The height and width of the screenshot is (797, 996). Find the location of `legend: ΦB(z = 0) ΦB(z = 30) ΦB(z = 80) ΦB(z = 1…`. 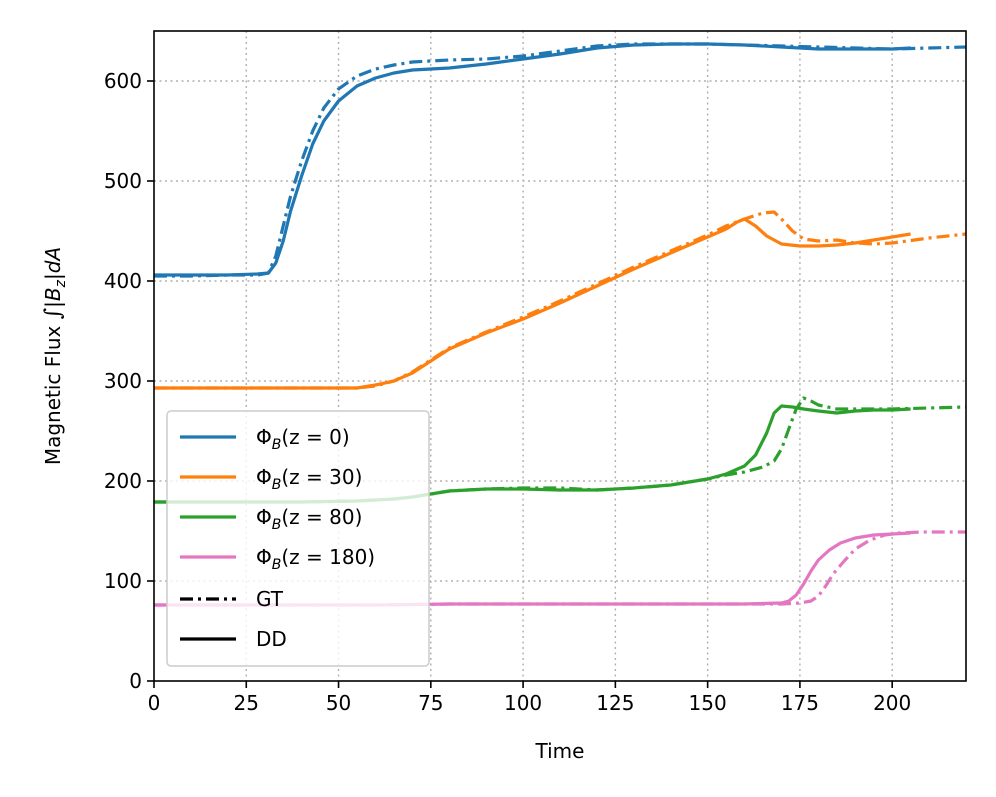

legend: ΦB(z = 0) ΦB(z = 30) ΦB(z = 80) ΦB(z = 1… is located at coordinates (298, 538).